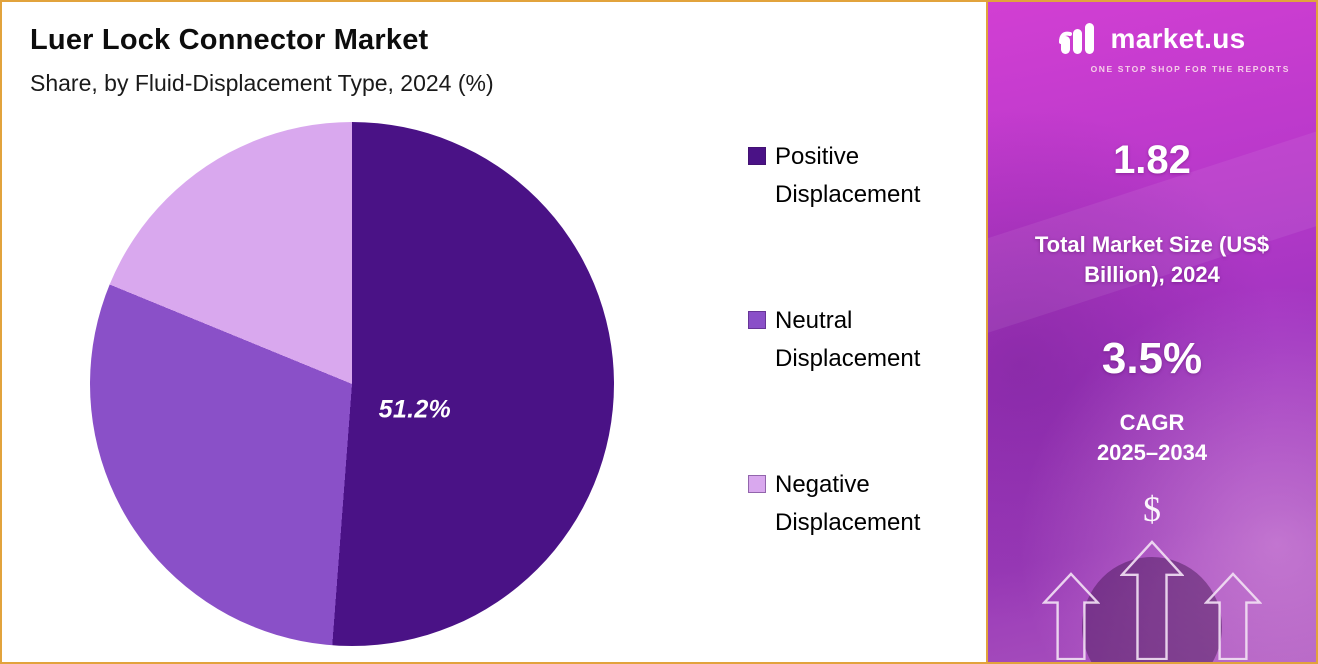  I want to click on market-us-logo-icon, so click(1076, 38).